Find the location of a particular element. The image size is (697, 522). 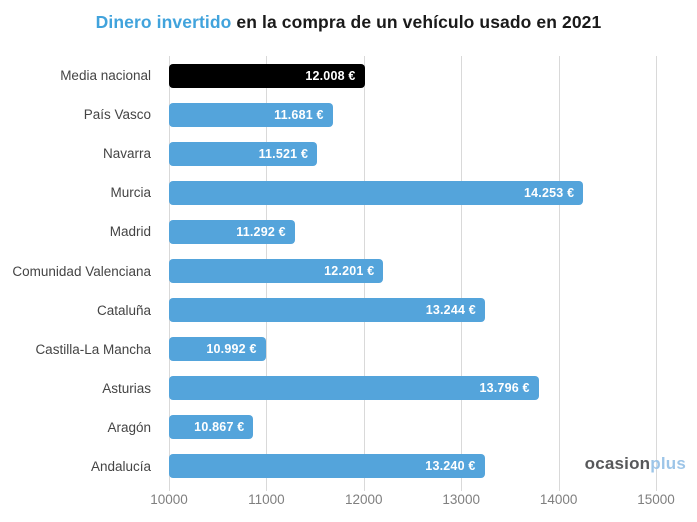

x-axis-tick-label: 13000 is located at coordinates (461, 499).